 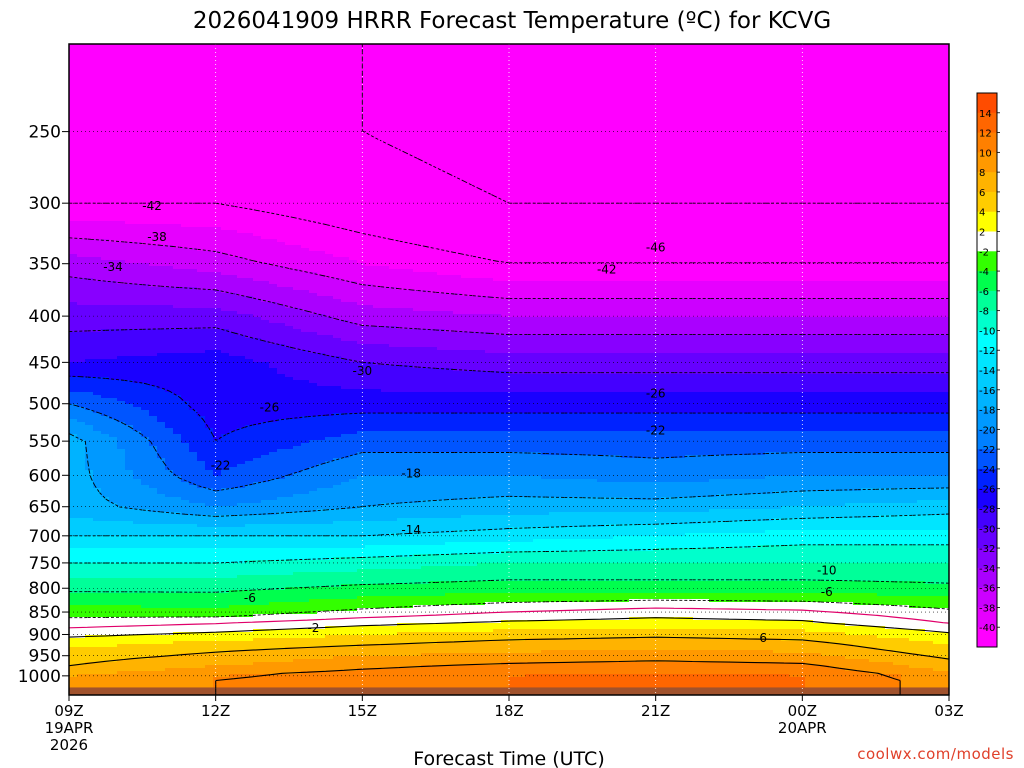 What do you see at coordinates (827, 592) in the screenshot?
I see `contour-label: -6` at bounding box center [827, 592].